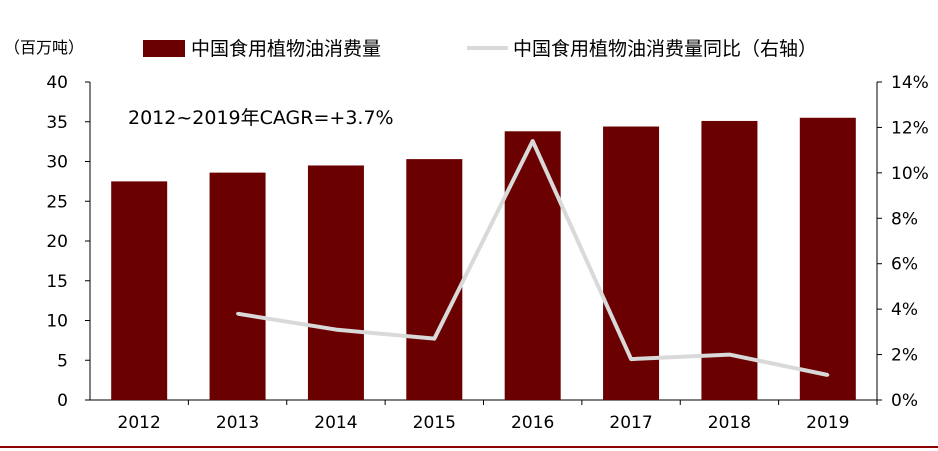 The height and width of the screenshot is (451, 938). What do you see at coordinates (904, 310) in the screenshot?
I see `right-tick-label: 4%` at bounding box center [904, 310].